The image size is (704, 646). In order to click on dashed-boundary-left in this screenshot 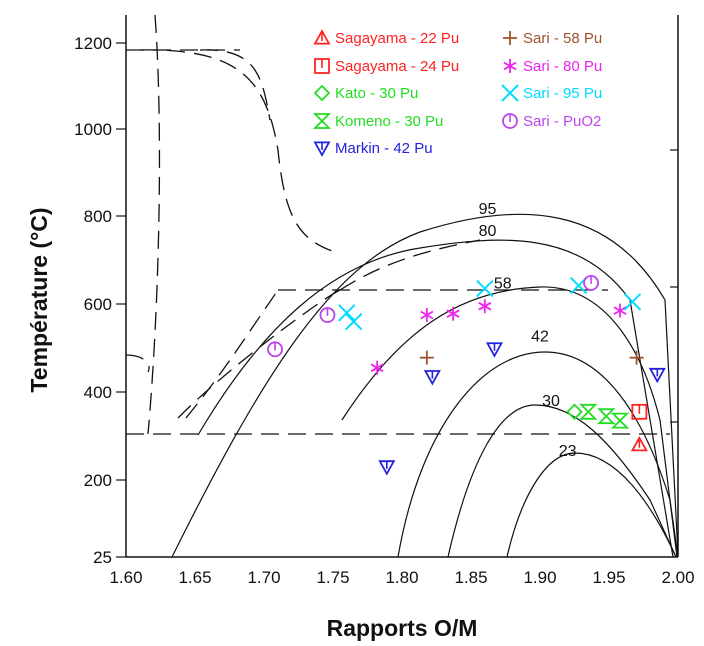, I will do `click(154, 224)`.